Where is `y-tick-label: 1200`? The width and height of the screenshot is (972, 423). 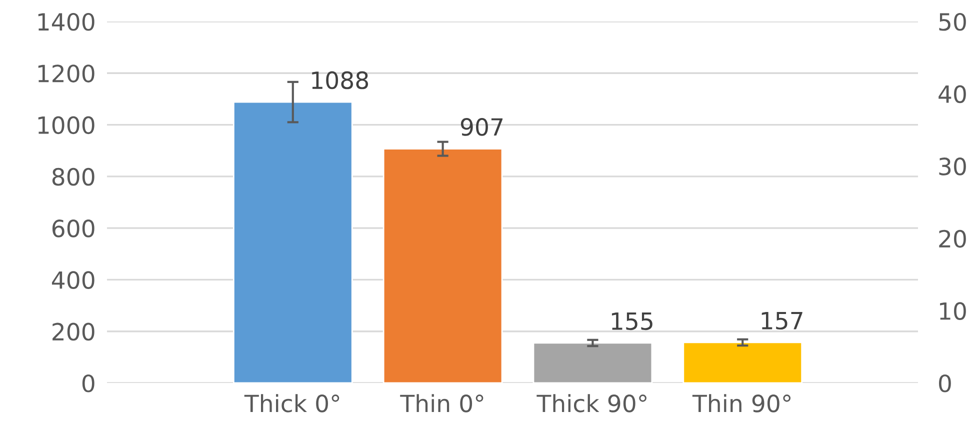
y-tick-label: 1200 is located at coordinates (66, 73).